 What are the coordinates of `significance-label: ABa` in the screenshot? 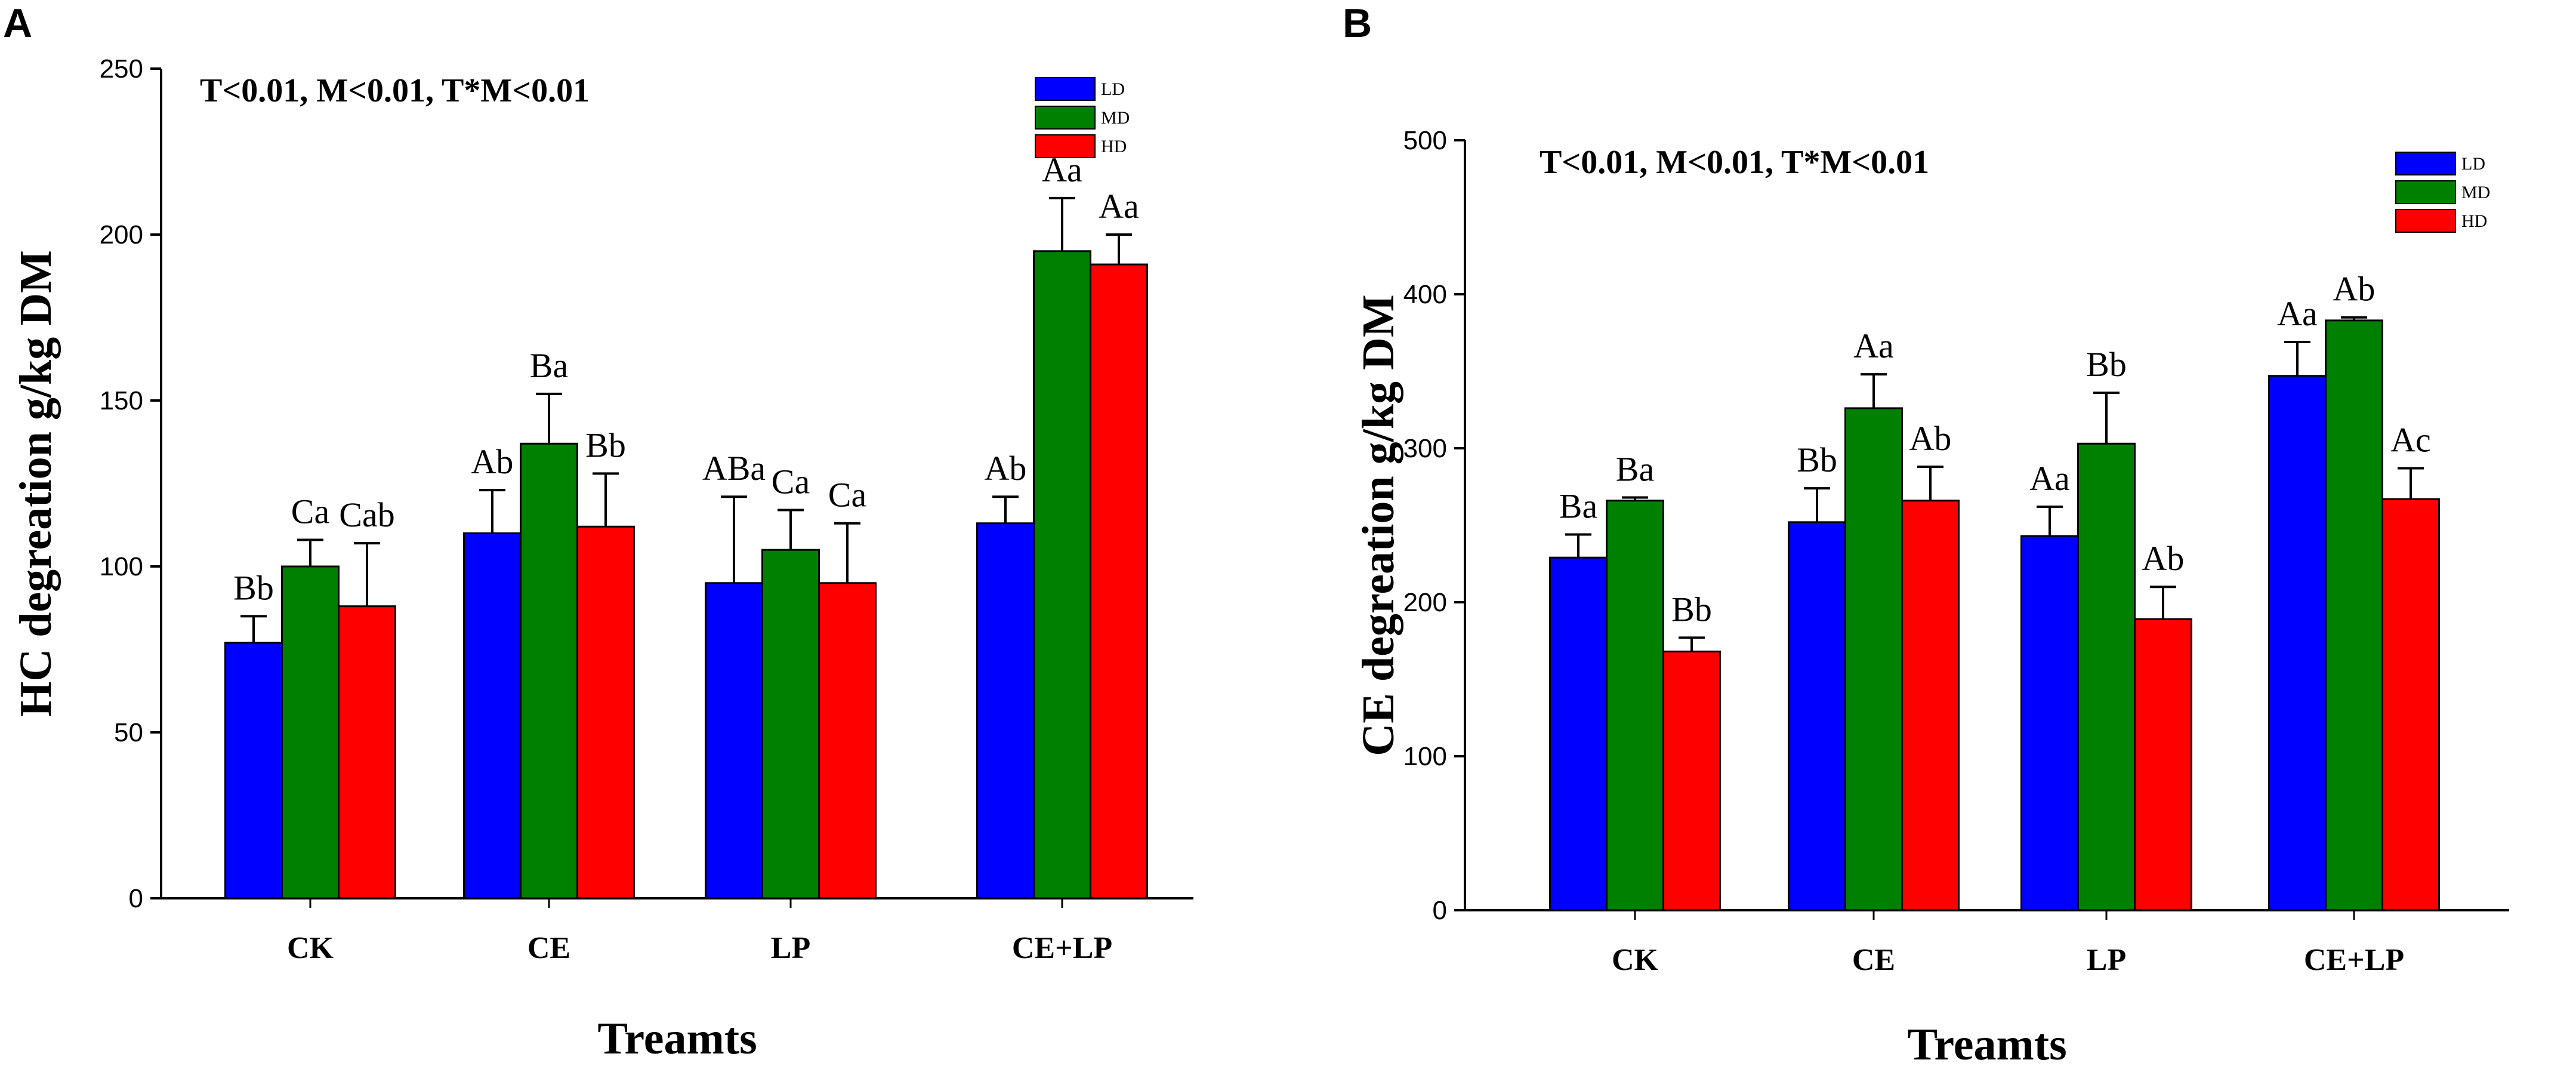 It's located at (734, 468).